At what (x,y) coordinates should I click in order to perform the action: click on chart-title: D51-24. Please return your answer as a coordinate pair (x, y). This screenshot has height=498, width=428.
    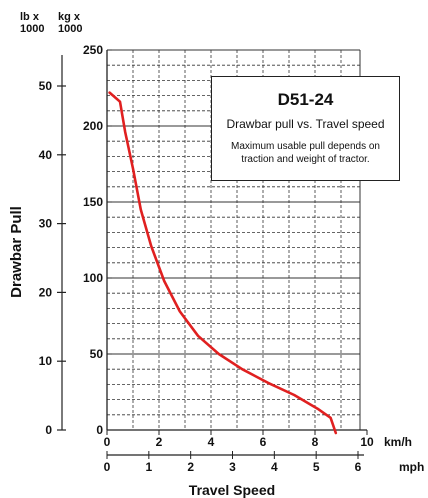
    Looking at the image, I should click on (305, 99).